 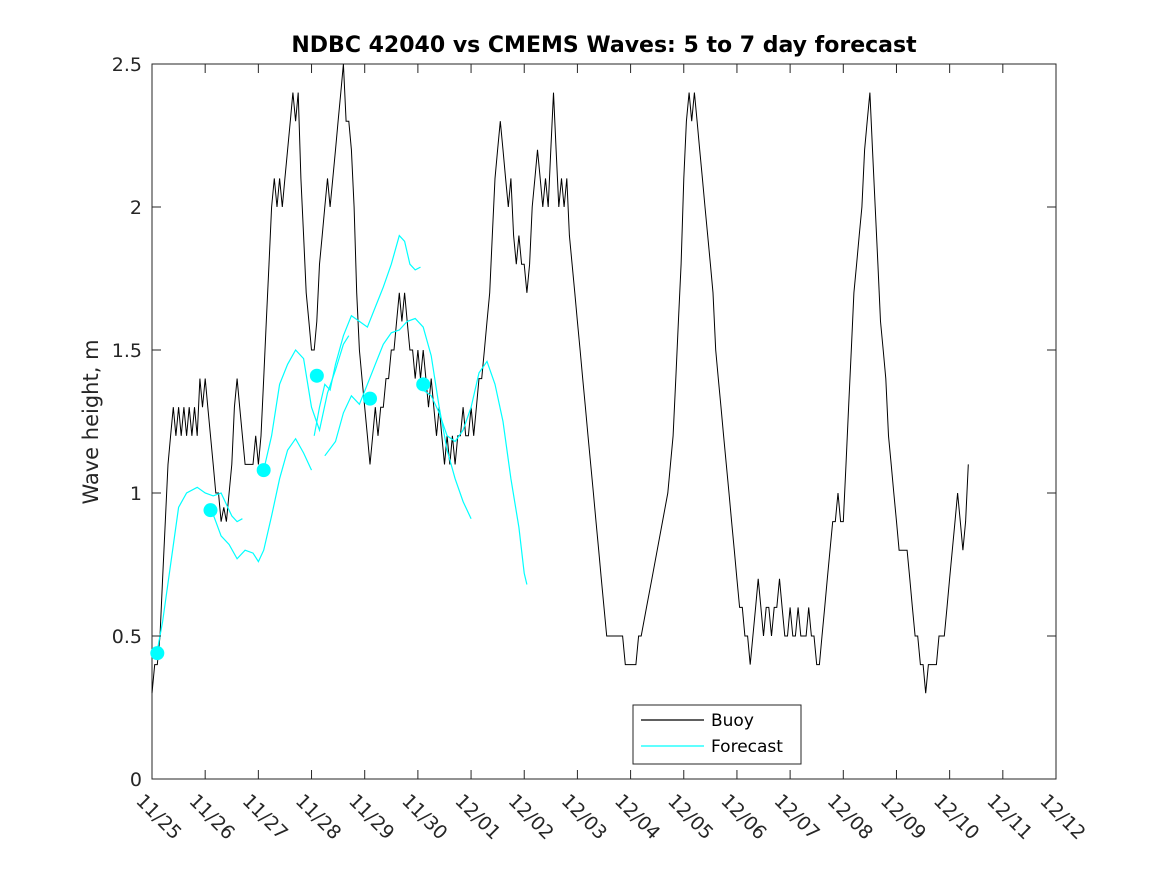 I want to click on y-tick-label: 0.5, so click(x=127, y=637).